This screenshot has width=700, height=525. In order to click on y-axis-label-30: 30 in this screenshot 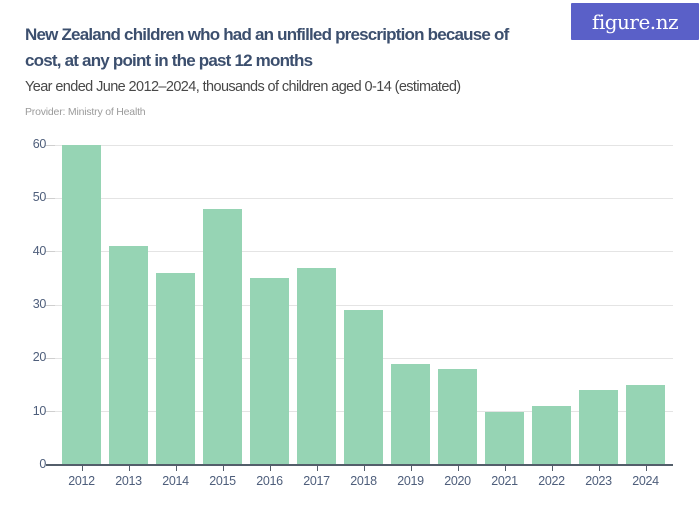, I will do `click(39, 304)`.